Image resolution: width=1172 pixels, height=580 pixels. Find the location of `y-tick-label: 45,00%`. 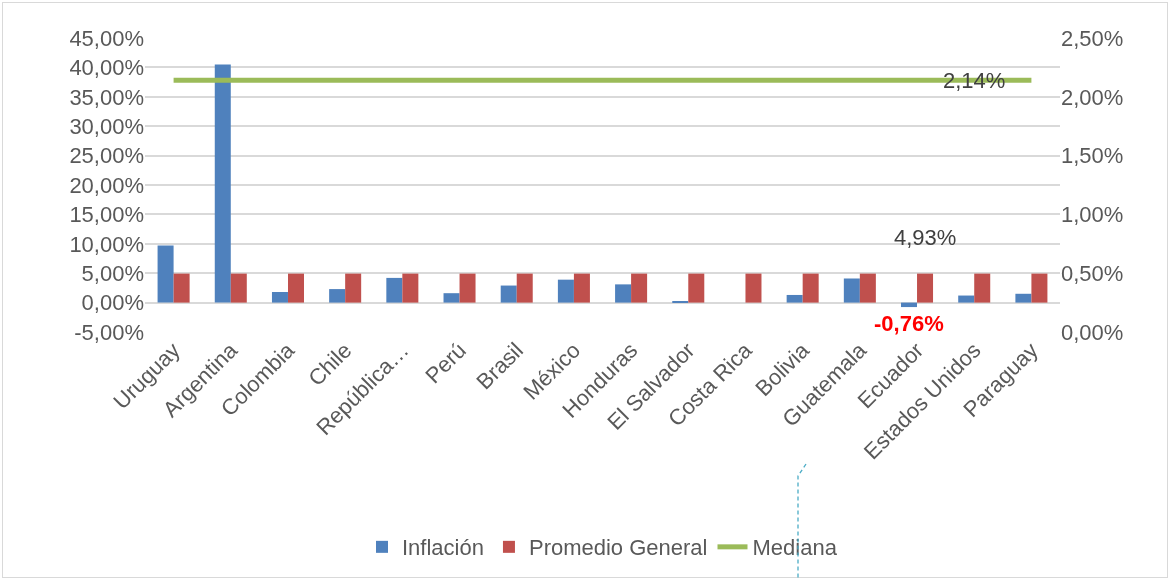

y-tick-label: 45,00% is located at coordinates (106, 38).